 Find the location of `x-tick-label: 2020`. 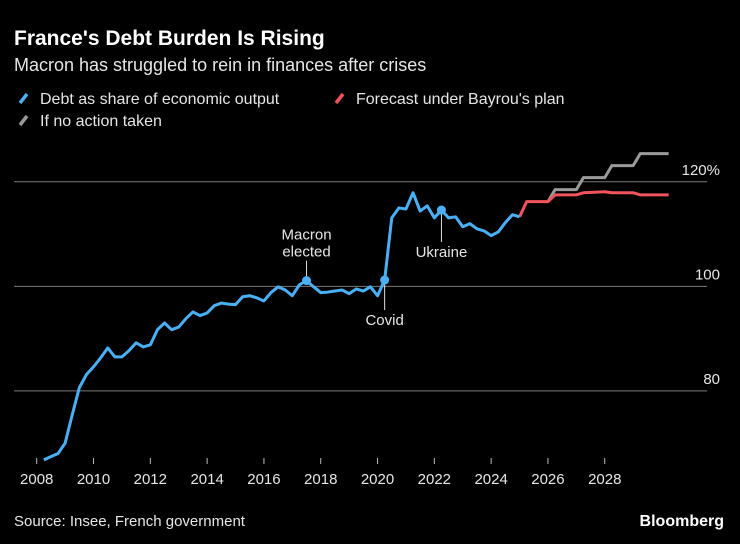

x-tick-label: 2020 is located at coordinates (377, 479).